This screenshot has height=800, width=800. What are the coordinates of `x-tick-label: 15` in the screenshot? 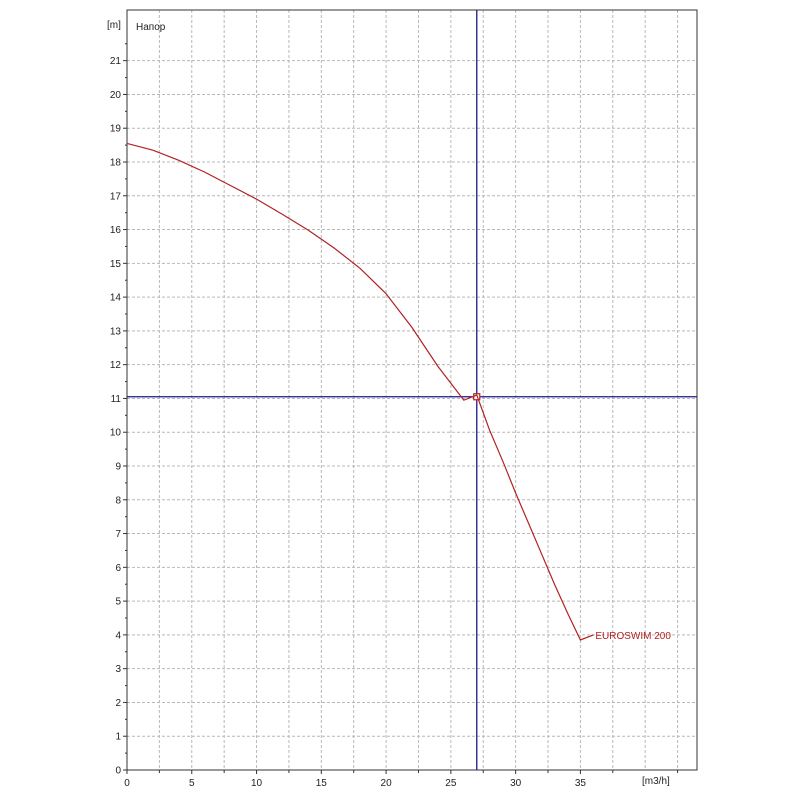 It's located at (322, 783).